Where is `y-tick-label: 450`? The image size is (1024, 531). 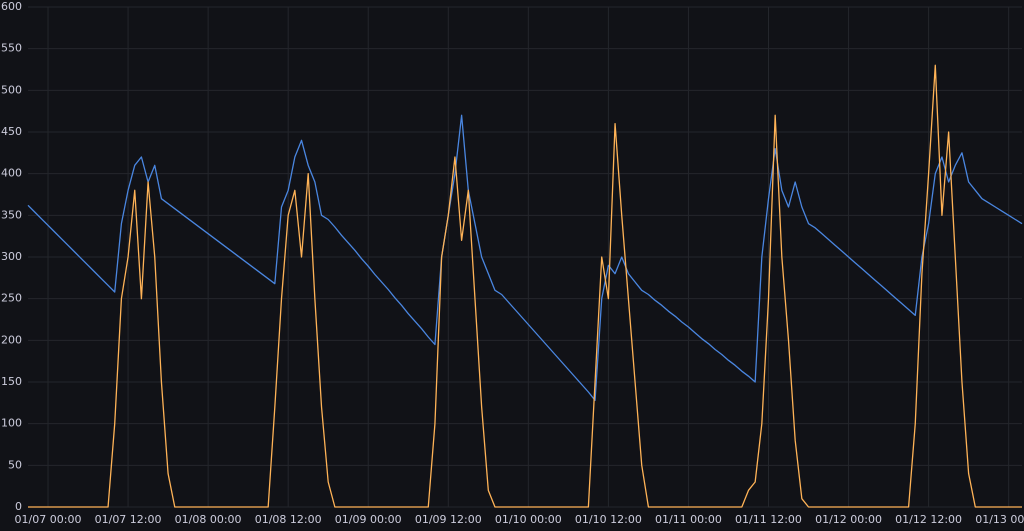 y-tick-label: 450 is located at coordinates (11, 131).